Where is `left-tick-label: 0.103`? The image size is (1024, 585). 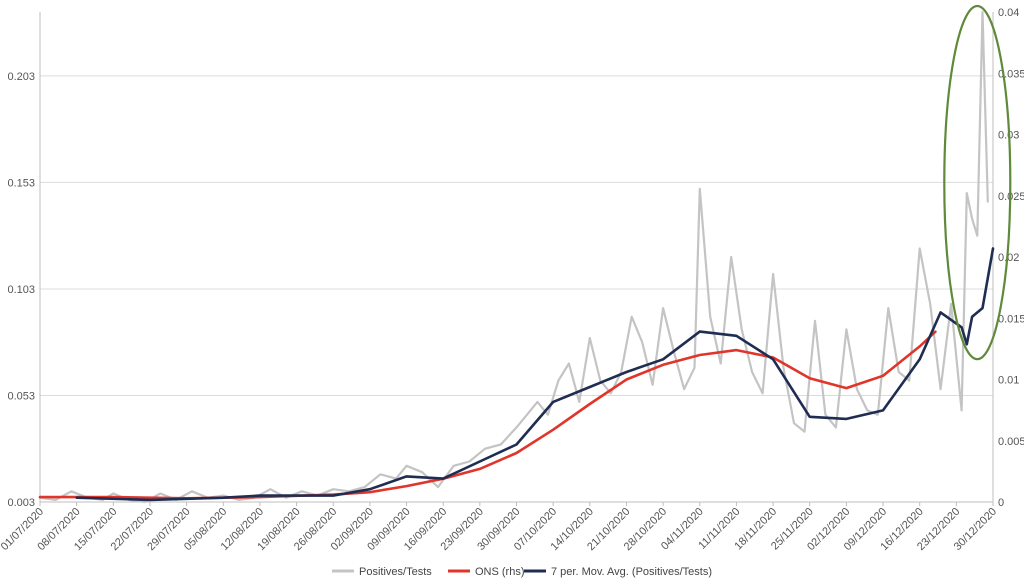
left-tick-label: 0.103 is located at coordinates (21, 290).